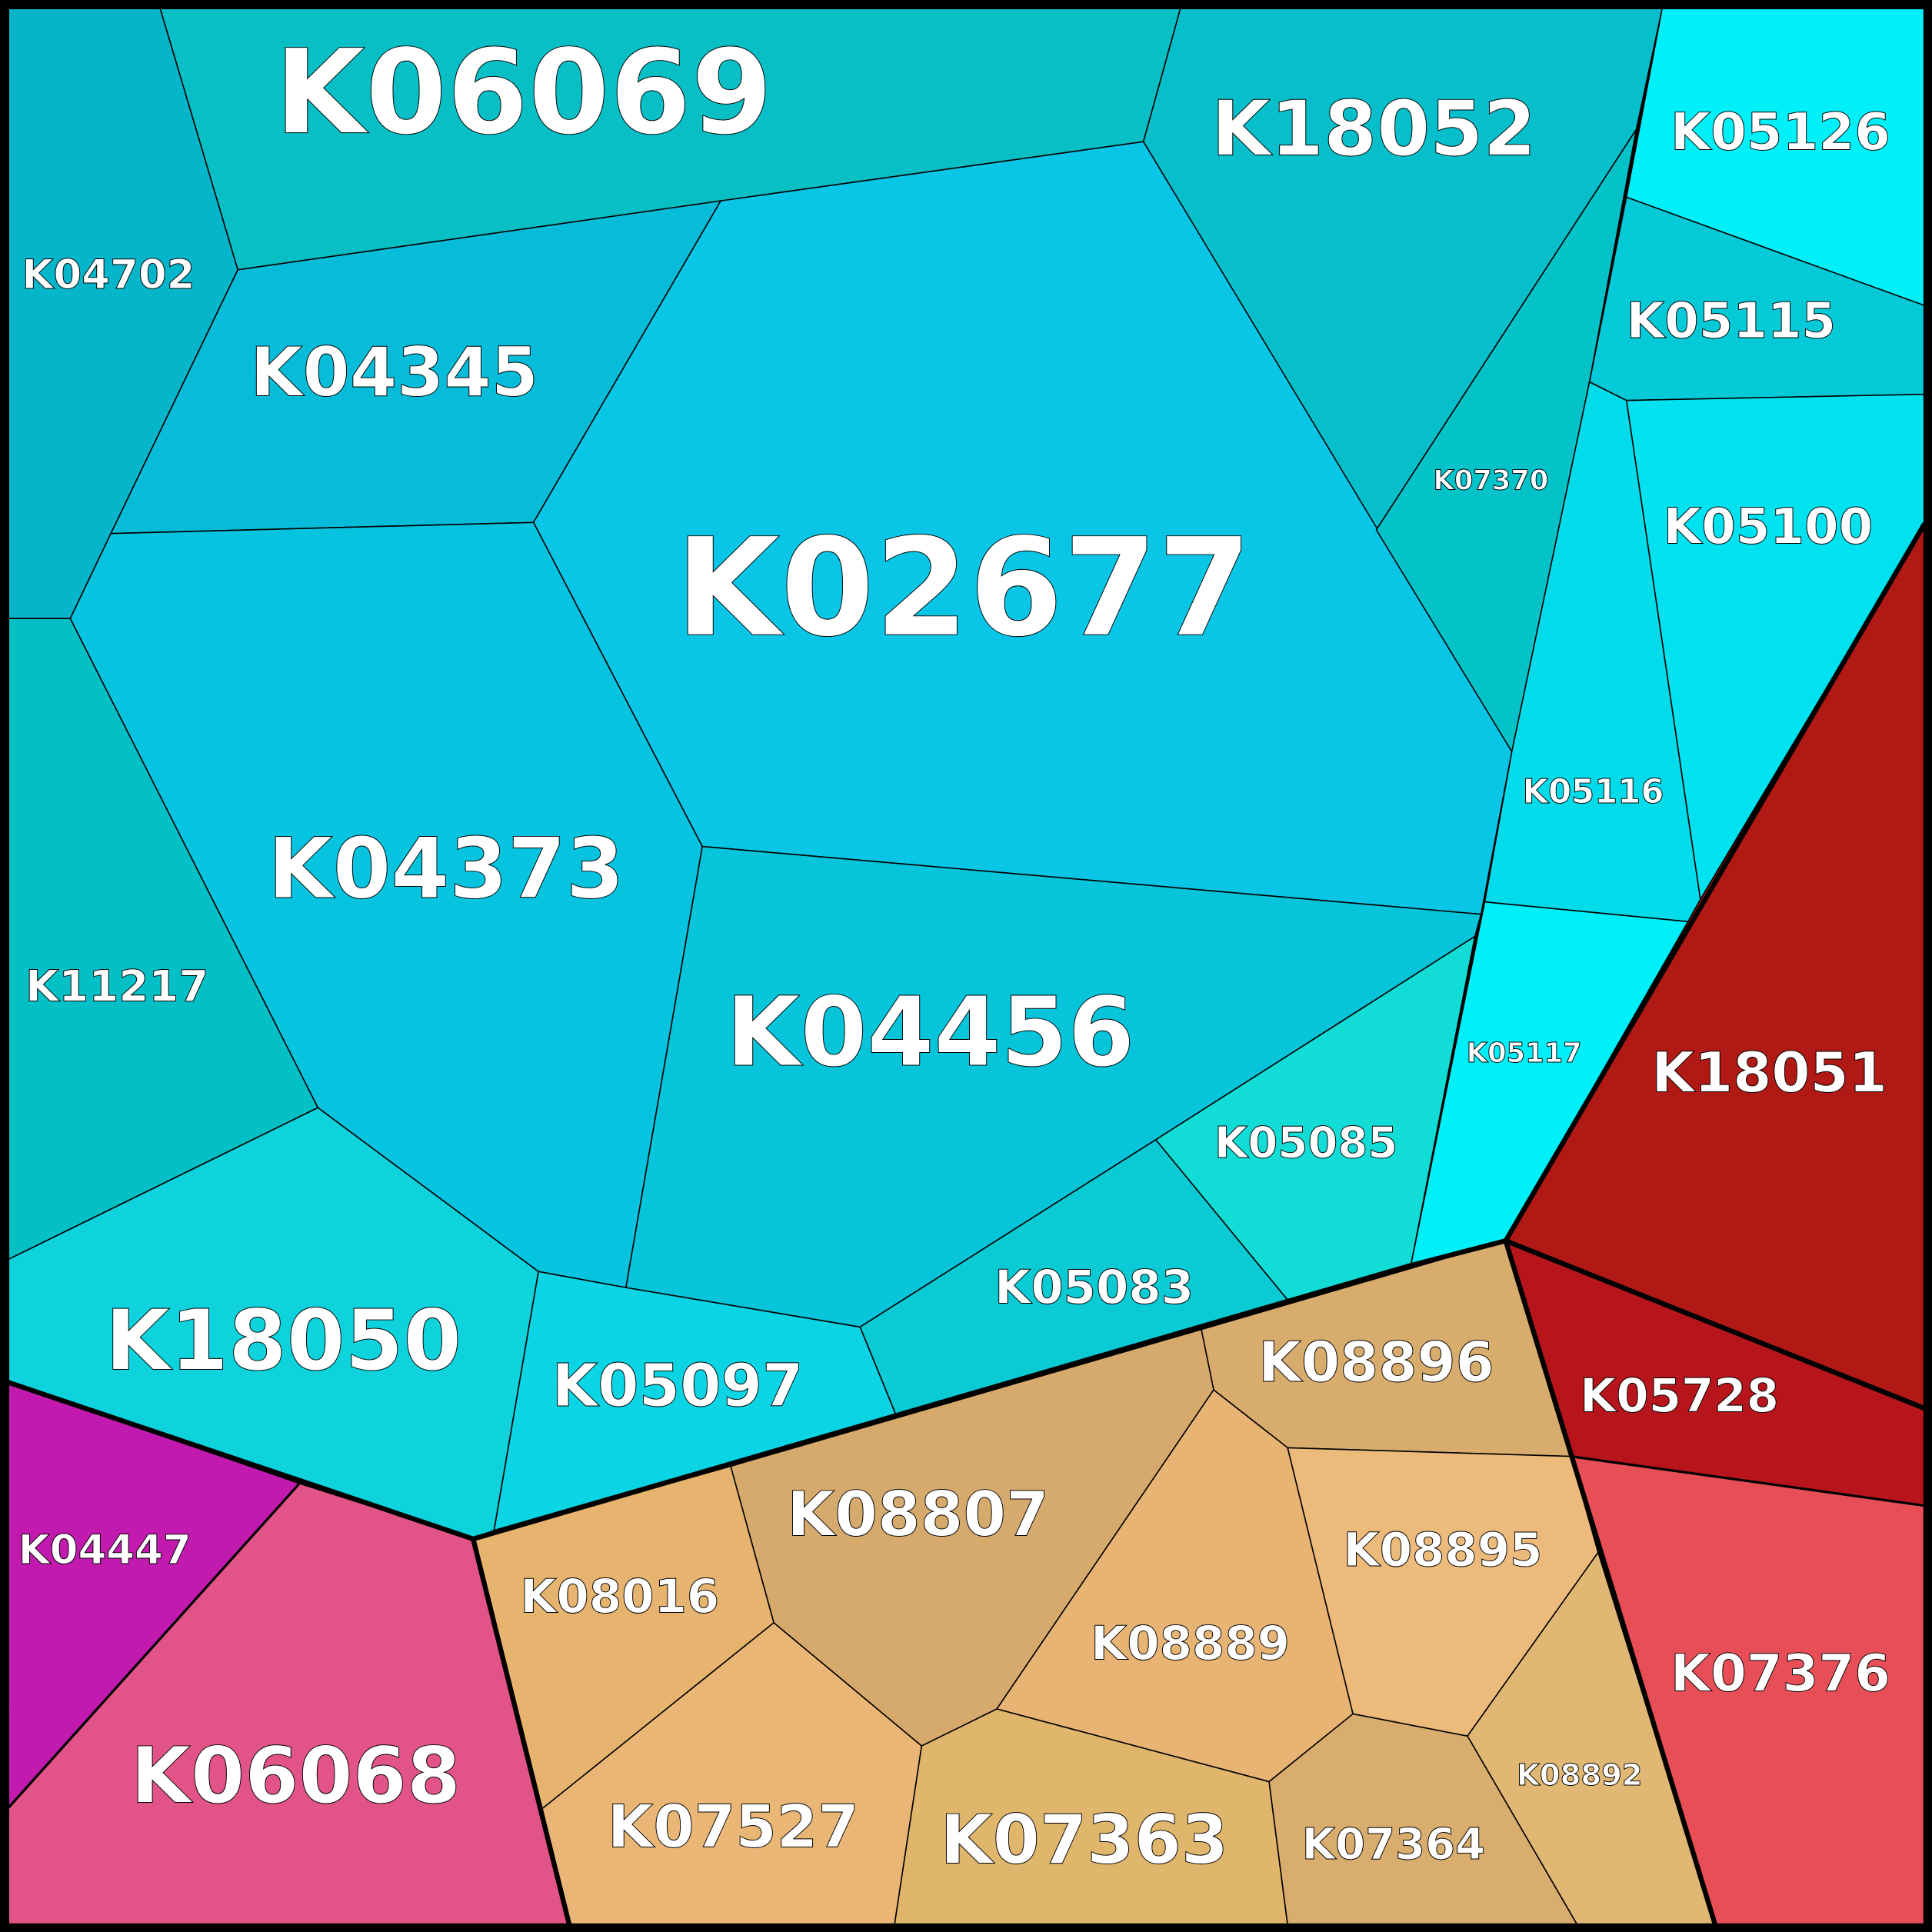 The width and height of the screenshot is (1932, 1932). I want to click on cell-label: K05116, so click(1593, 792).